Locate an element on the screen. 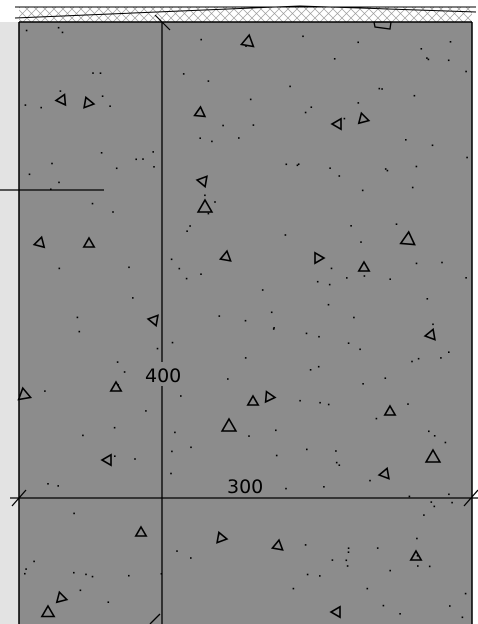 This screenshot has width=478, height=624. left-panel is located at coordinates (9, 323).